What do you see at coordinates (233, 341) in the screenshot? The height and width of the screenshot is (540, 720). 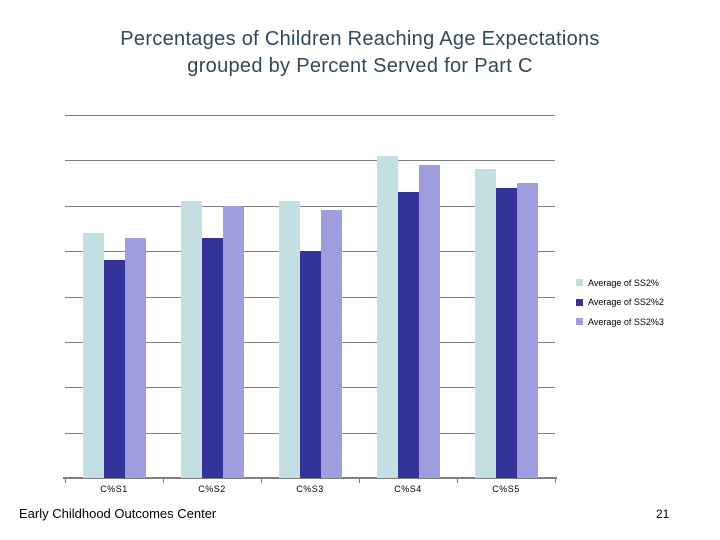 I see `bar-C%S2-series3` at bounding box center [233, 341].